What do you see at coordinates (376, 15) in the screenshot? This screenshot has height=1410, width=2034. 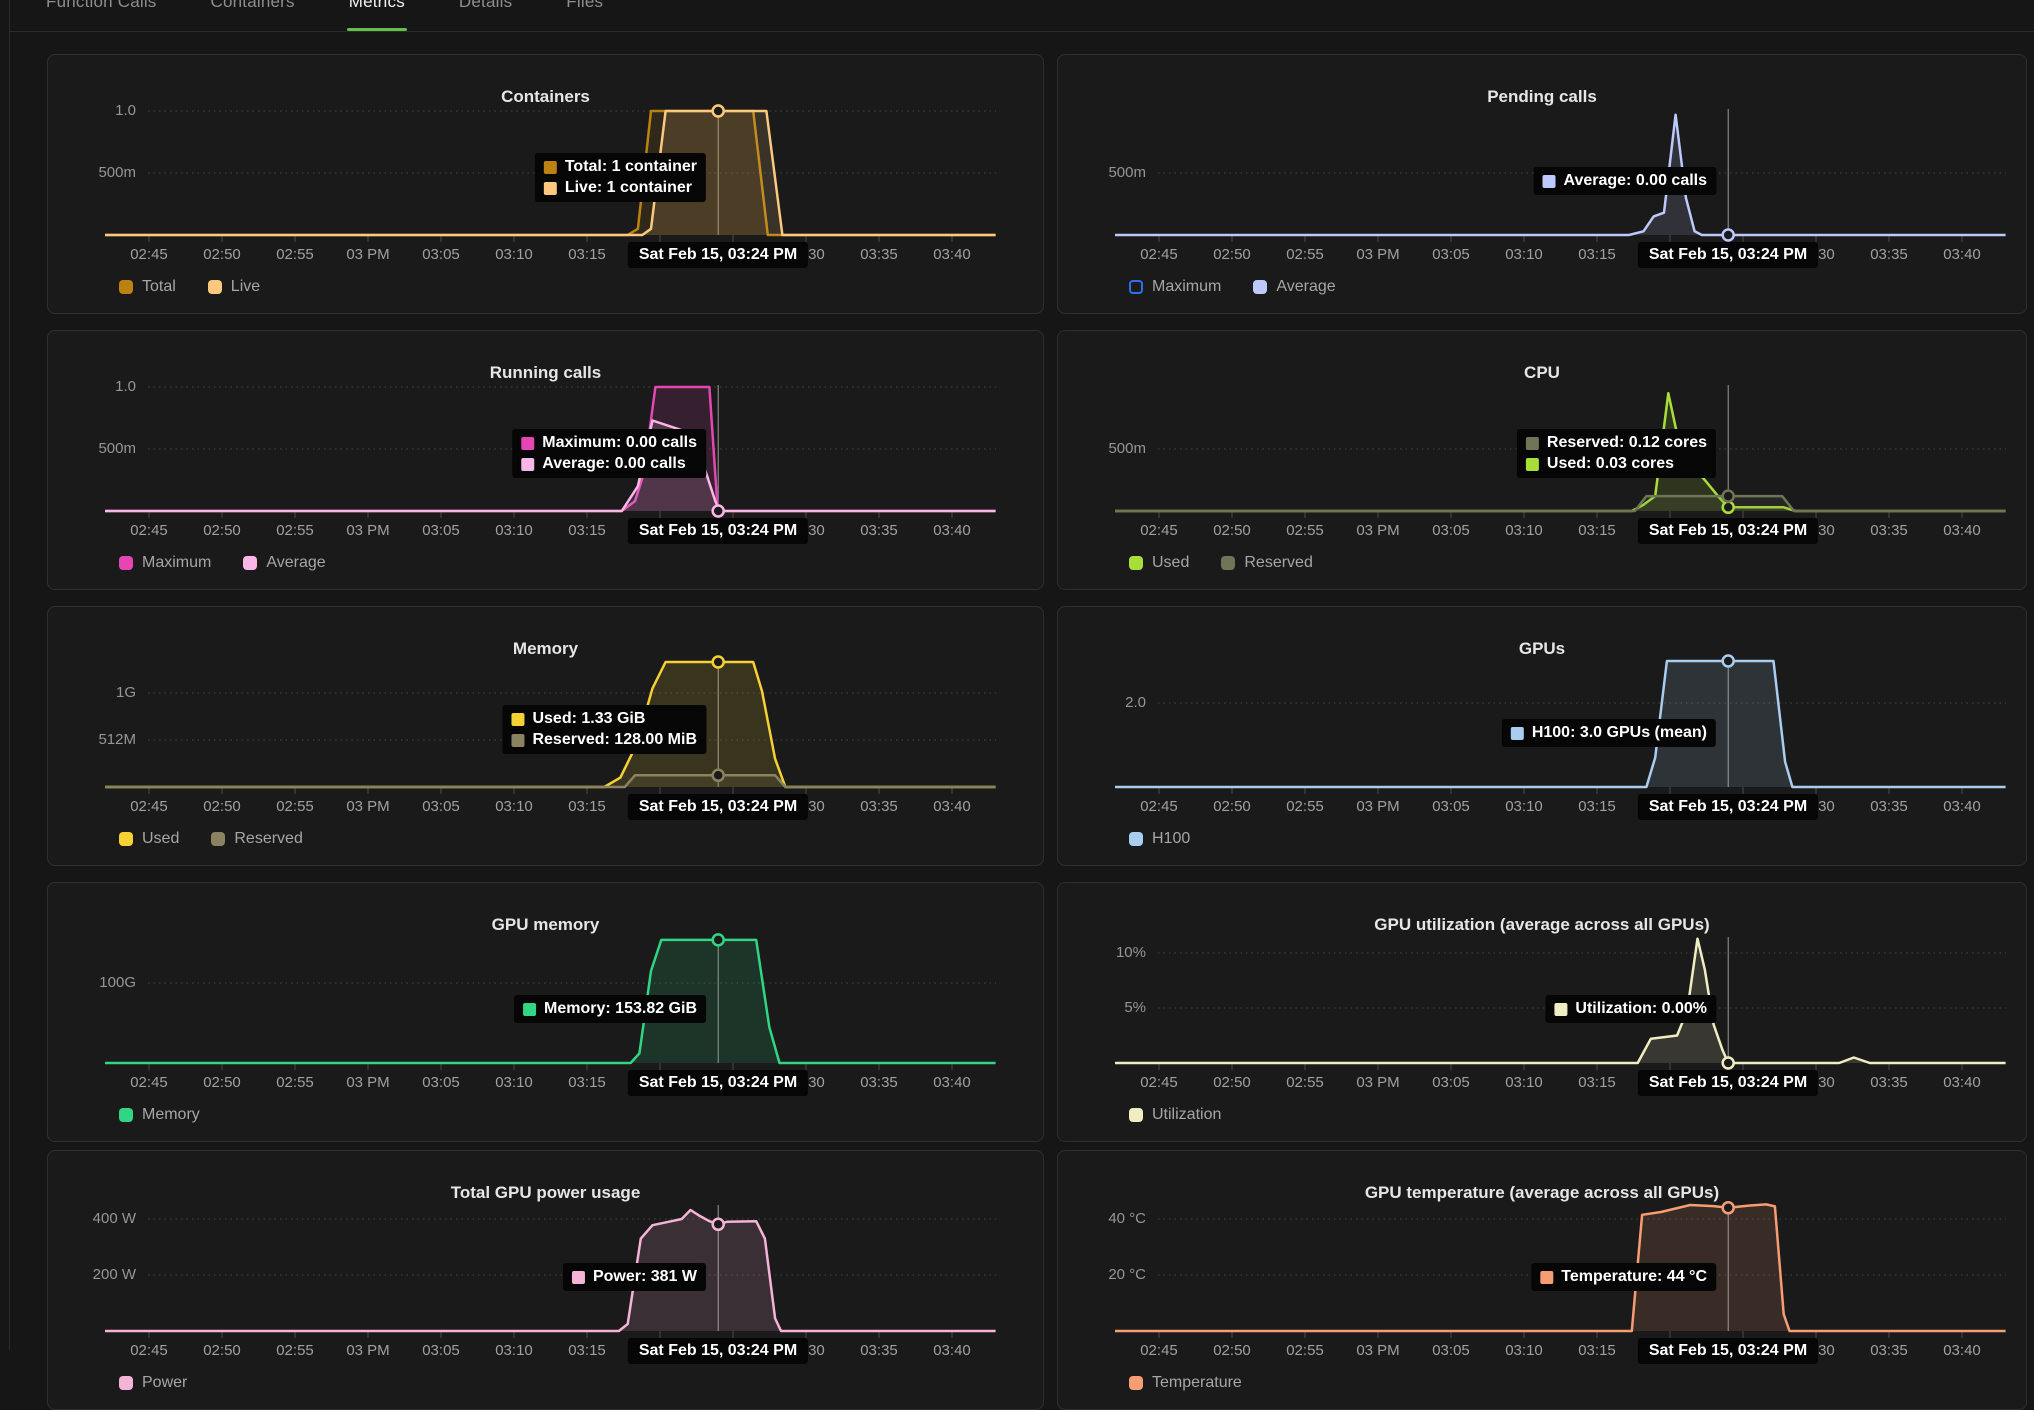 I see `tab-metrics: Metrics` at bounding box center [376, 15].